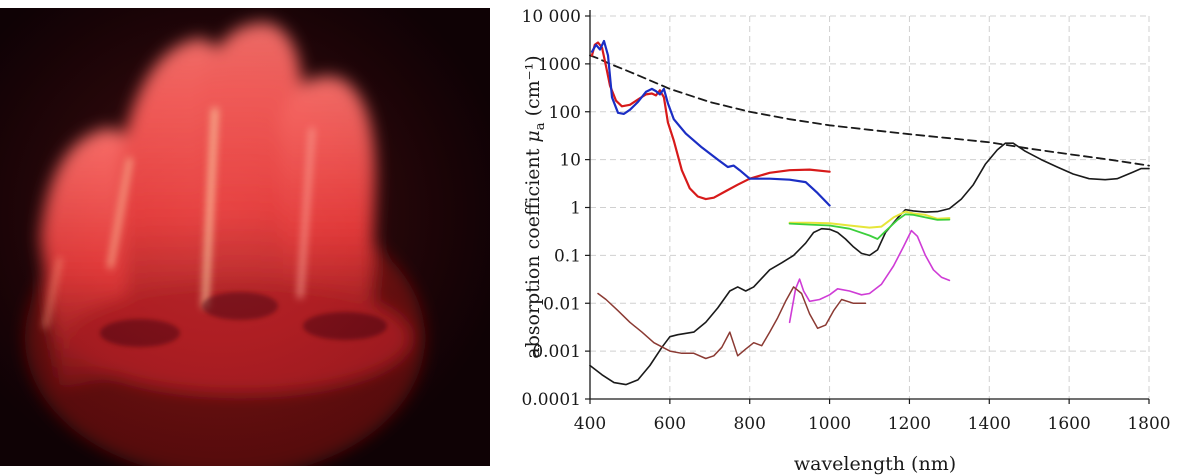  Describe the element at coordinates (533, 88) in the screenshot. I see `y-axis-label-suffix: (cm⁻¹)` at that location.